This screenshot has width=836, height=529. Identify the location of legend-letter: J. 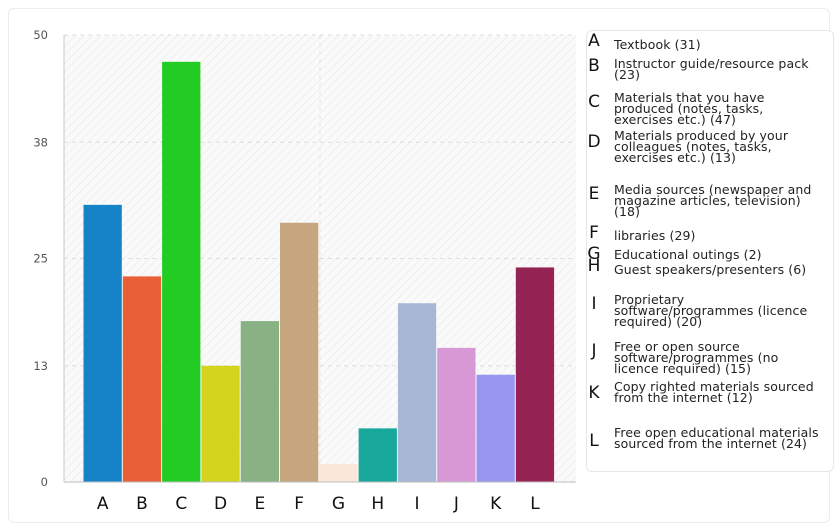
(594, 351).